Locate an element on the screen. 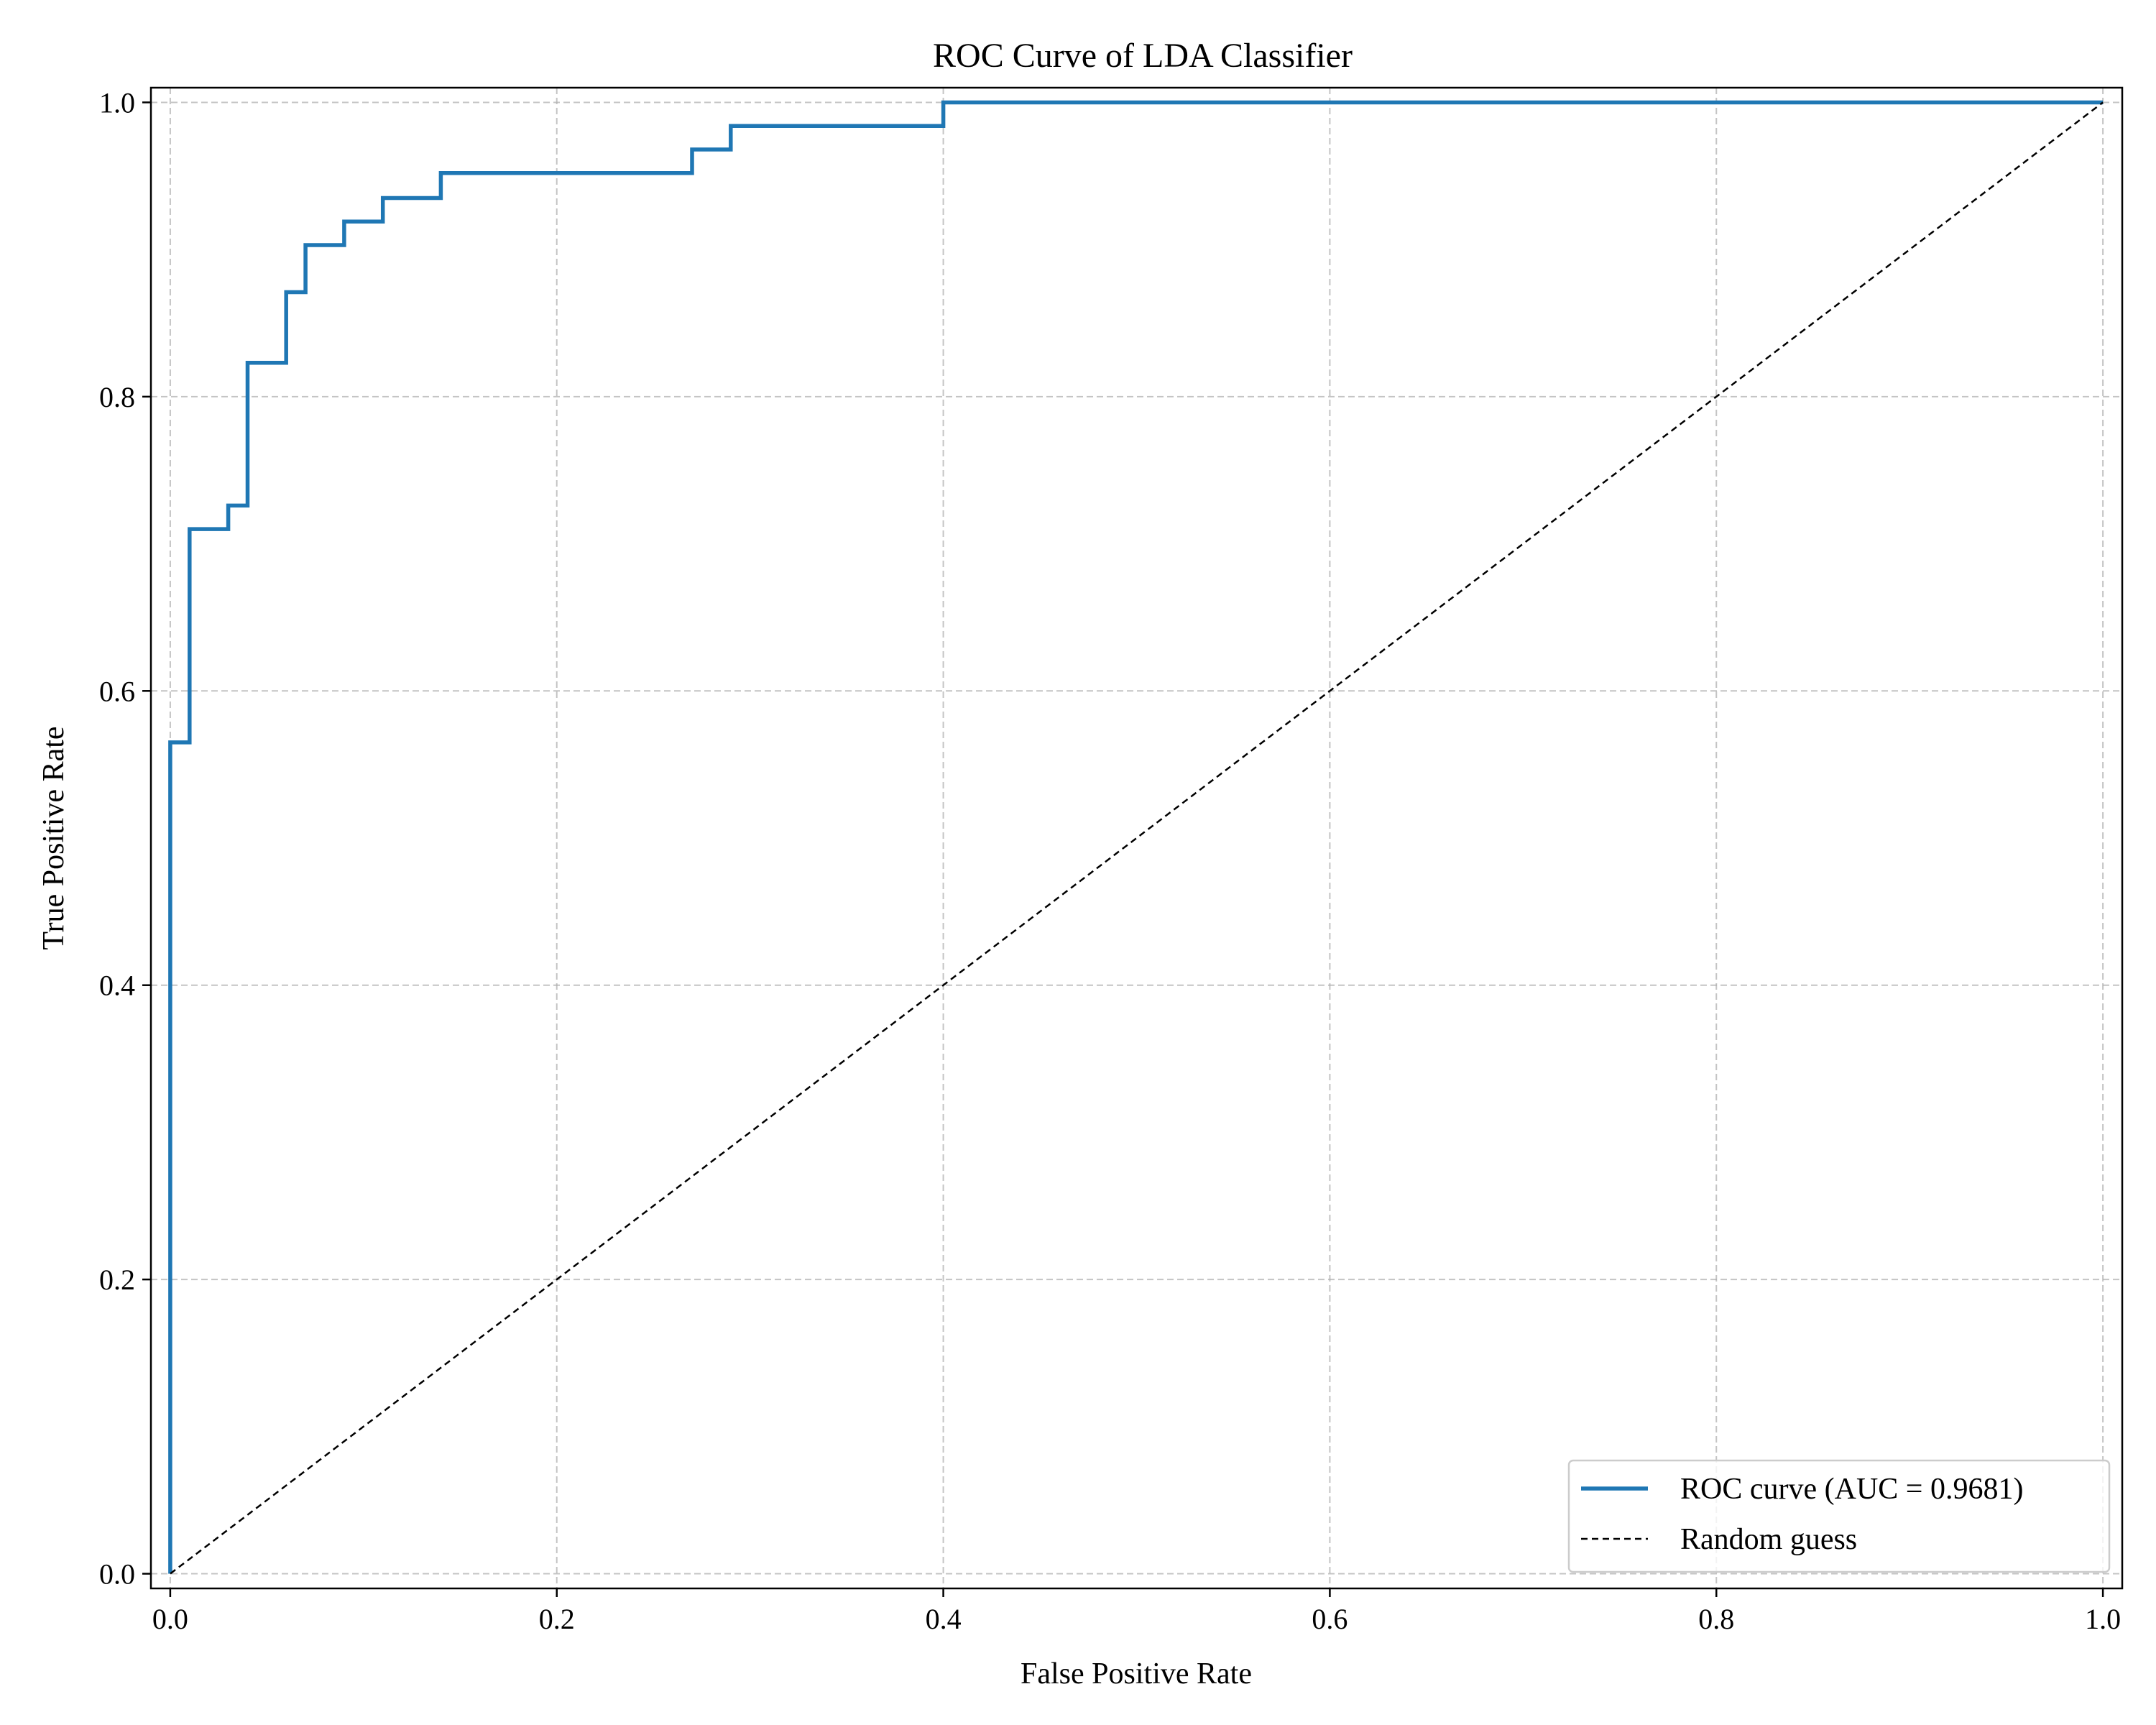  y-tick-label: 0.2 is located at coordinates (117, 1280).